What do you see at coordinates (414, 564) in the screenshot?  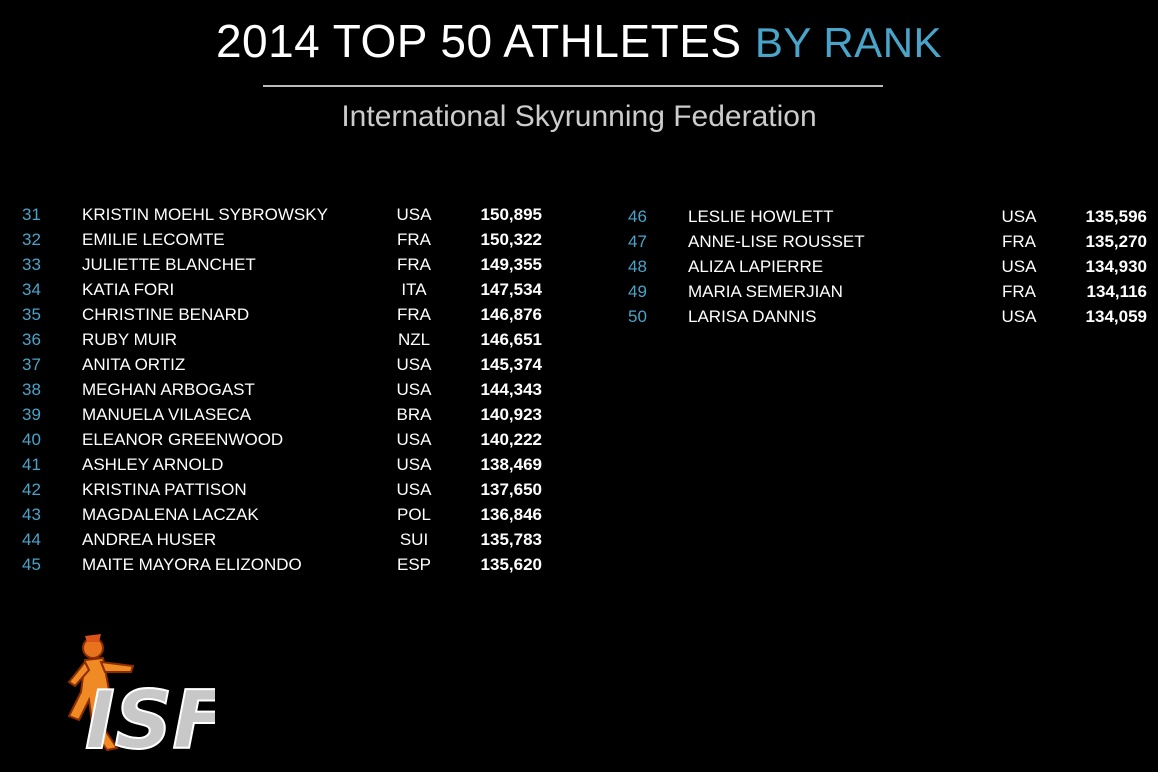 I see `country: ESP` at bounding box center [414, 564].